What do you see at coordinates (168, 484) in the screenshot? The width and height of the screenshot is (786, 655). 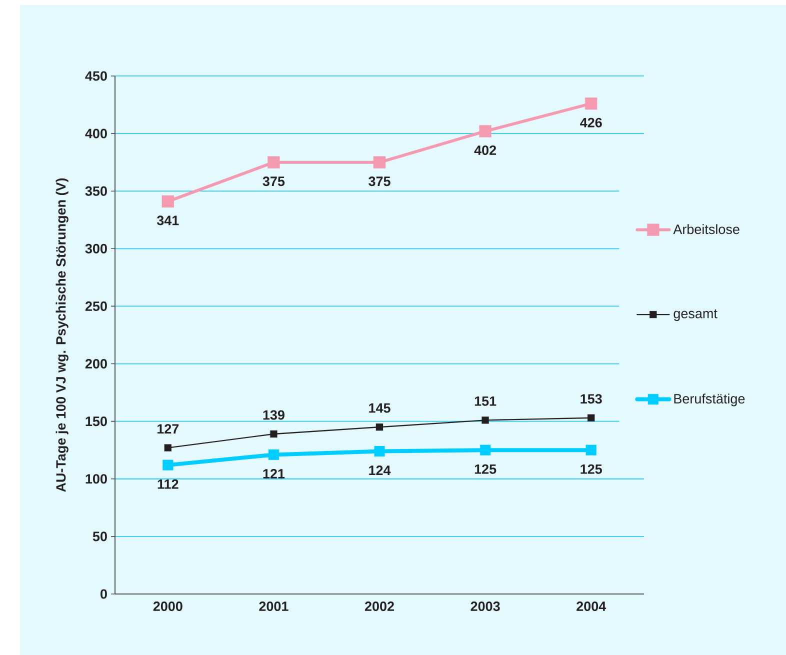 I see `data-label: 112` at bounding box center [168, 484].